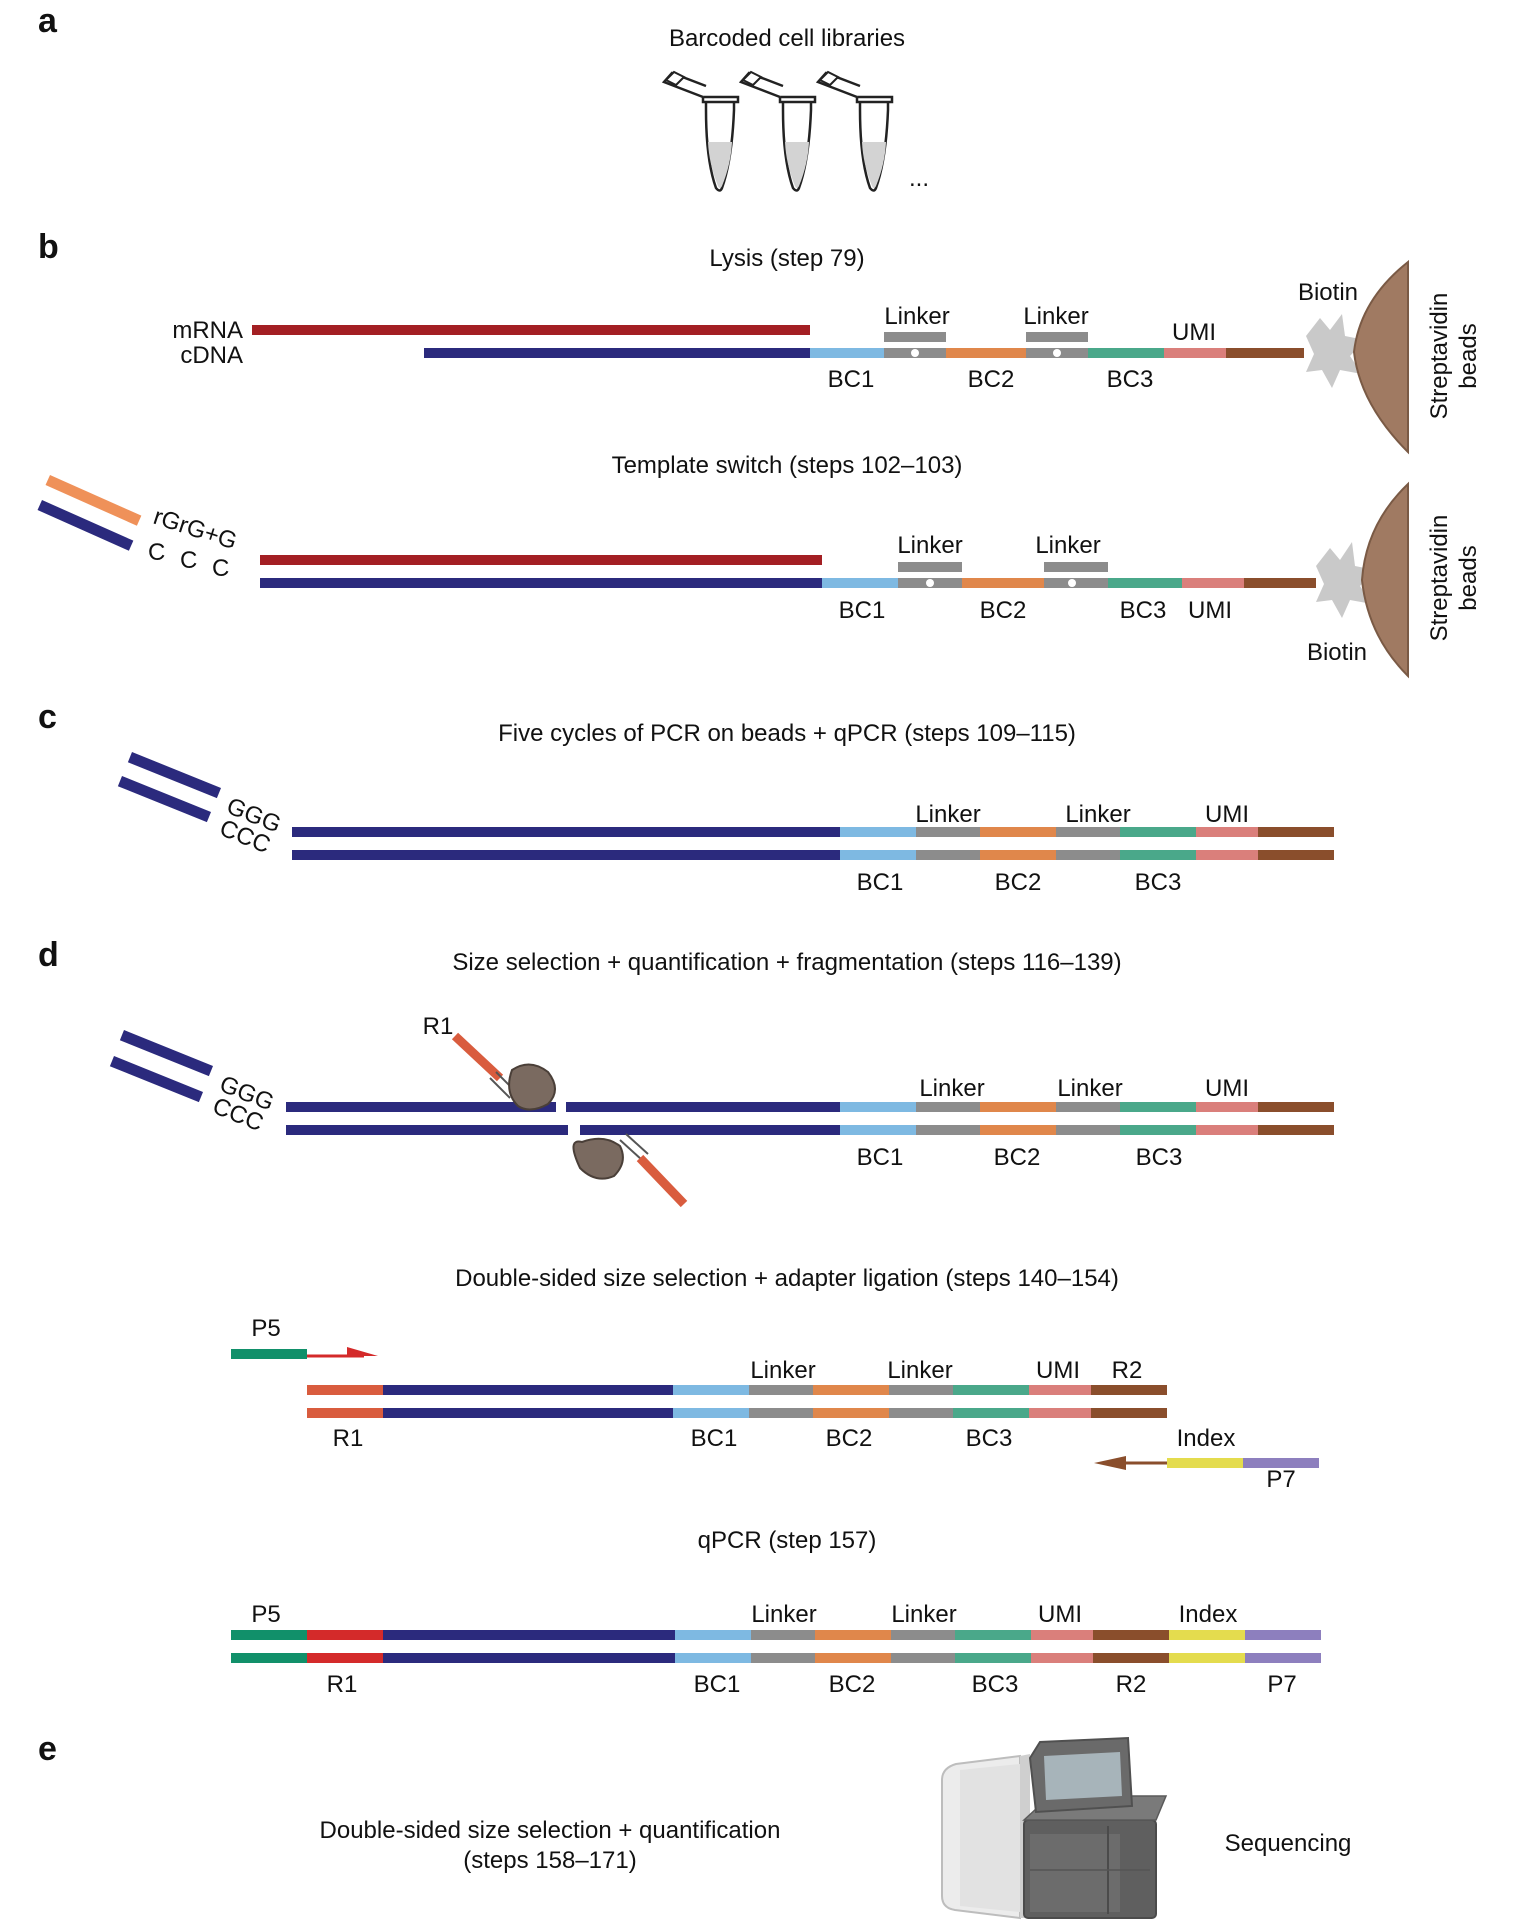 This screenshot has height=1922, width=1521. I want to click on d-adapter-link-bottom, so click(634, 1147).